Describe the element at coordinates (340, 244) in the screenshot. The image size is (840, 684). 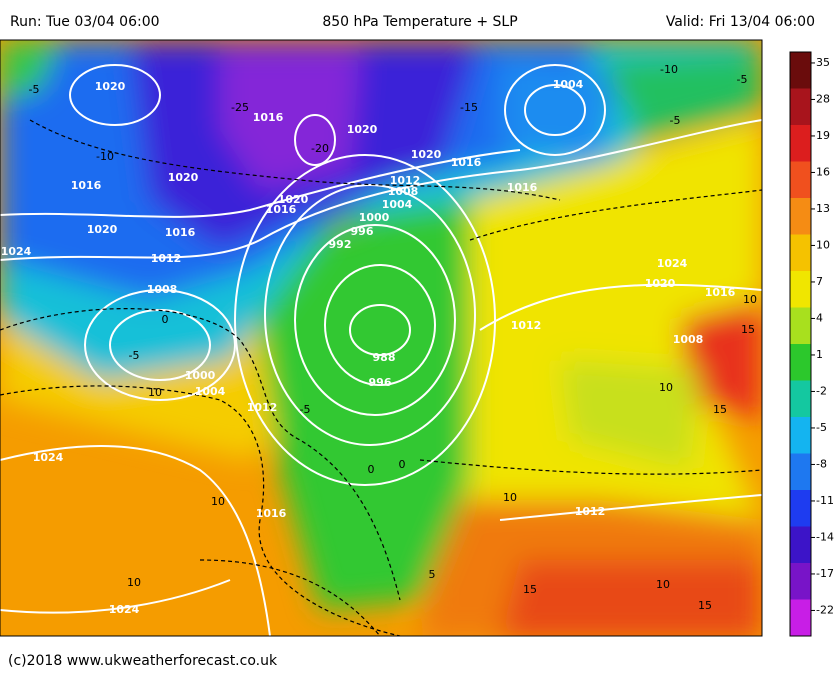
I see `isobar-label: 992` at that location.